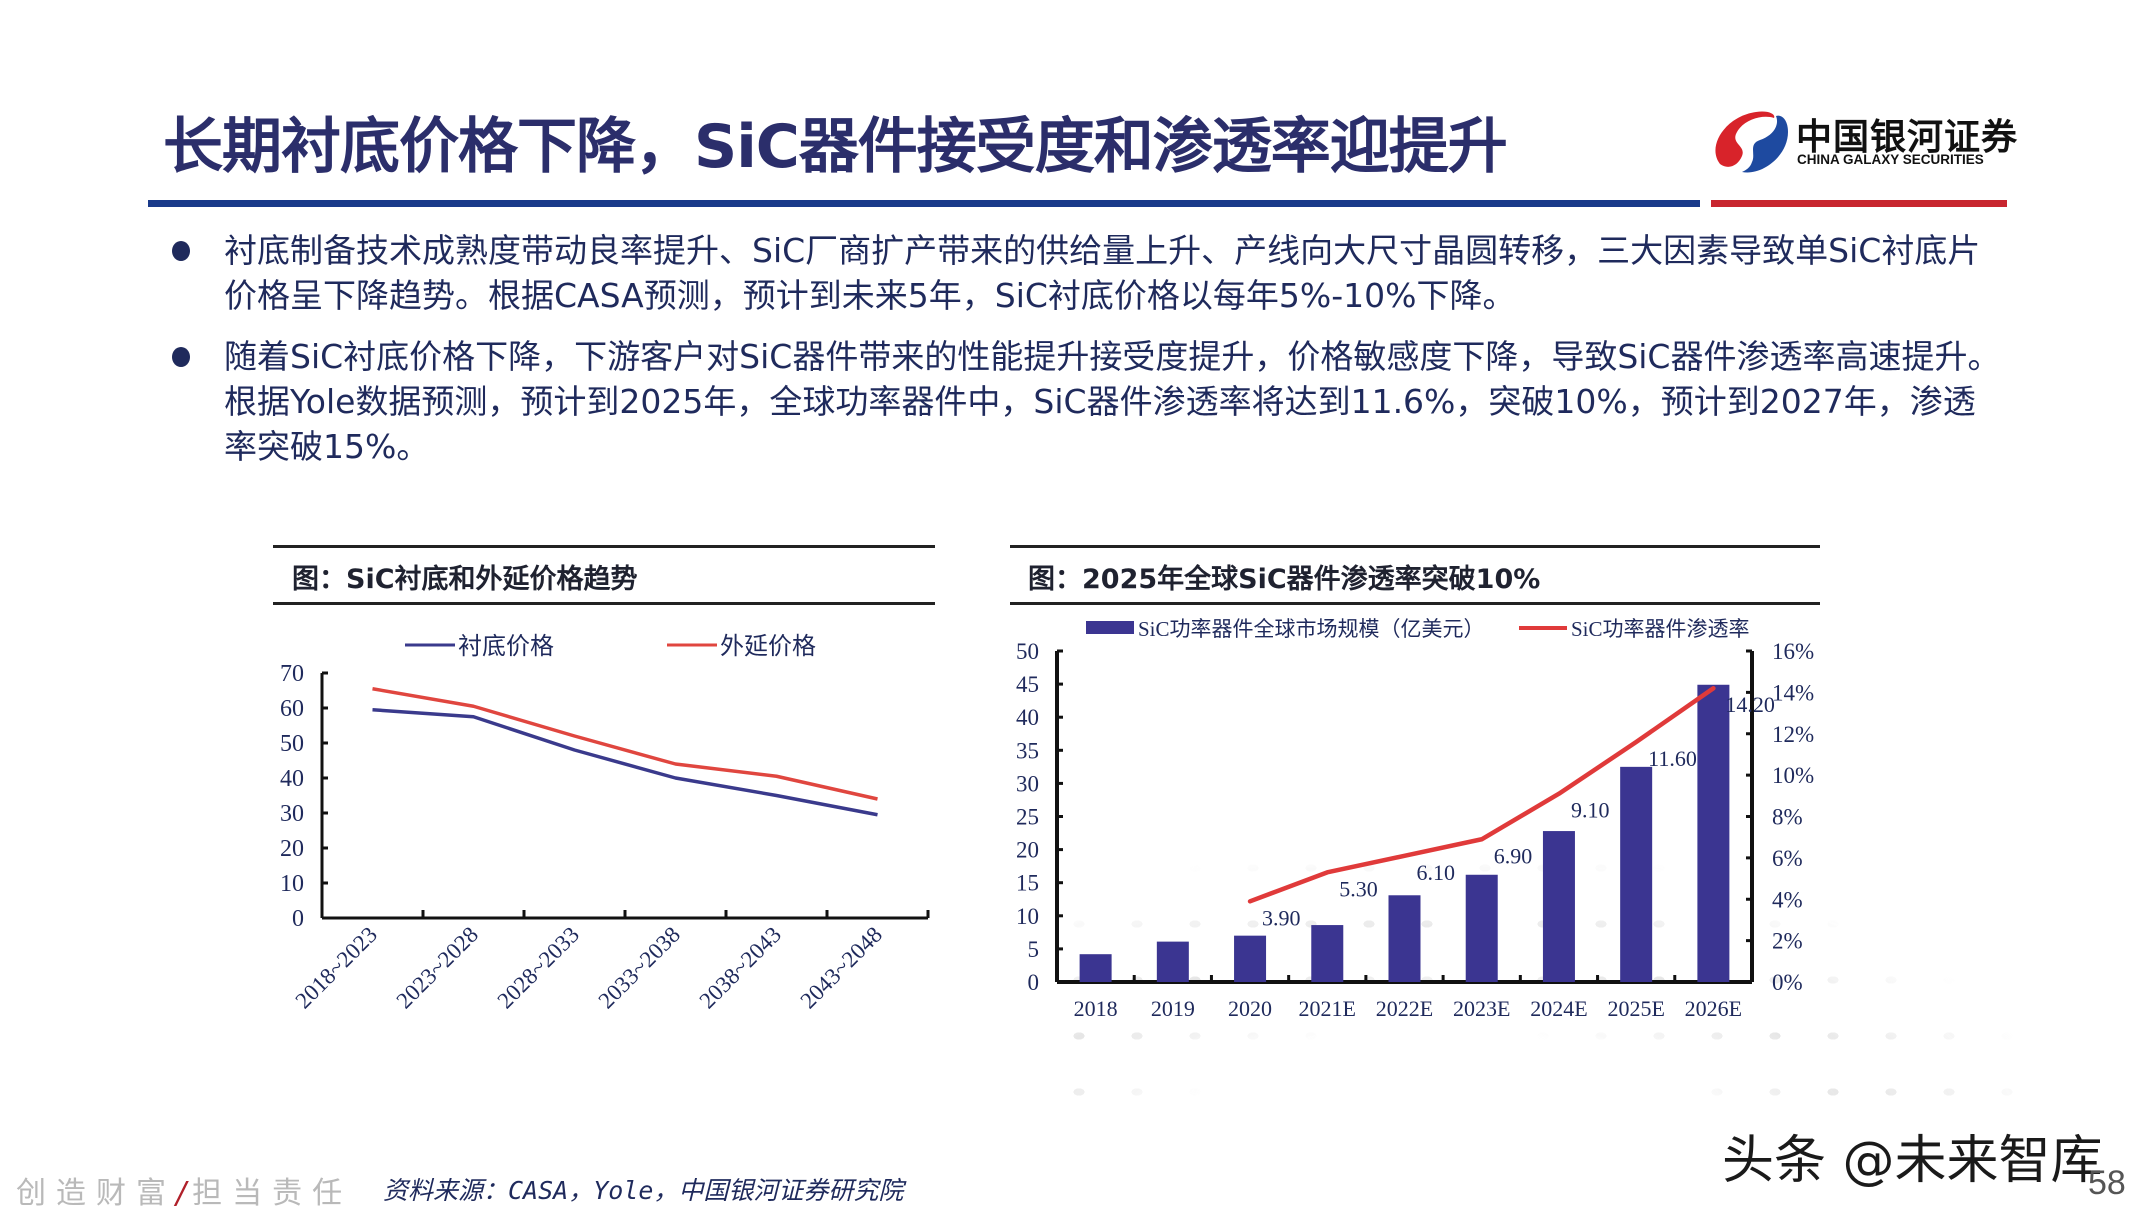  Describe the element at coordinates (924, 203) in the screenshot. I see `header-rule-blue` at that location.